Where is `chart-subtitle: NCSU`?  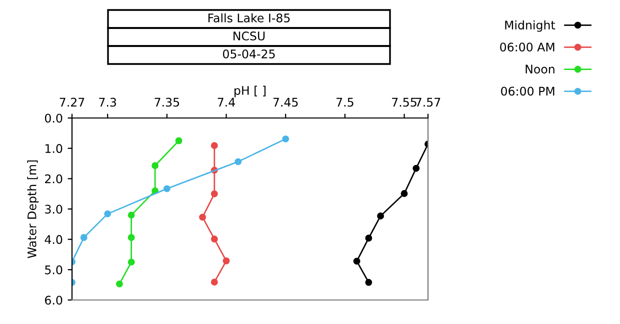
chart-subtitle: NCSU is located at coordinates (249, 35).